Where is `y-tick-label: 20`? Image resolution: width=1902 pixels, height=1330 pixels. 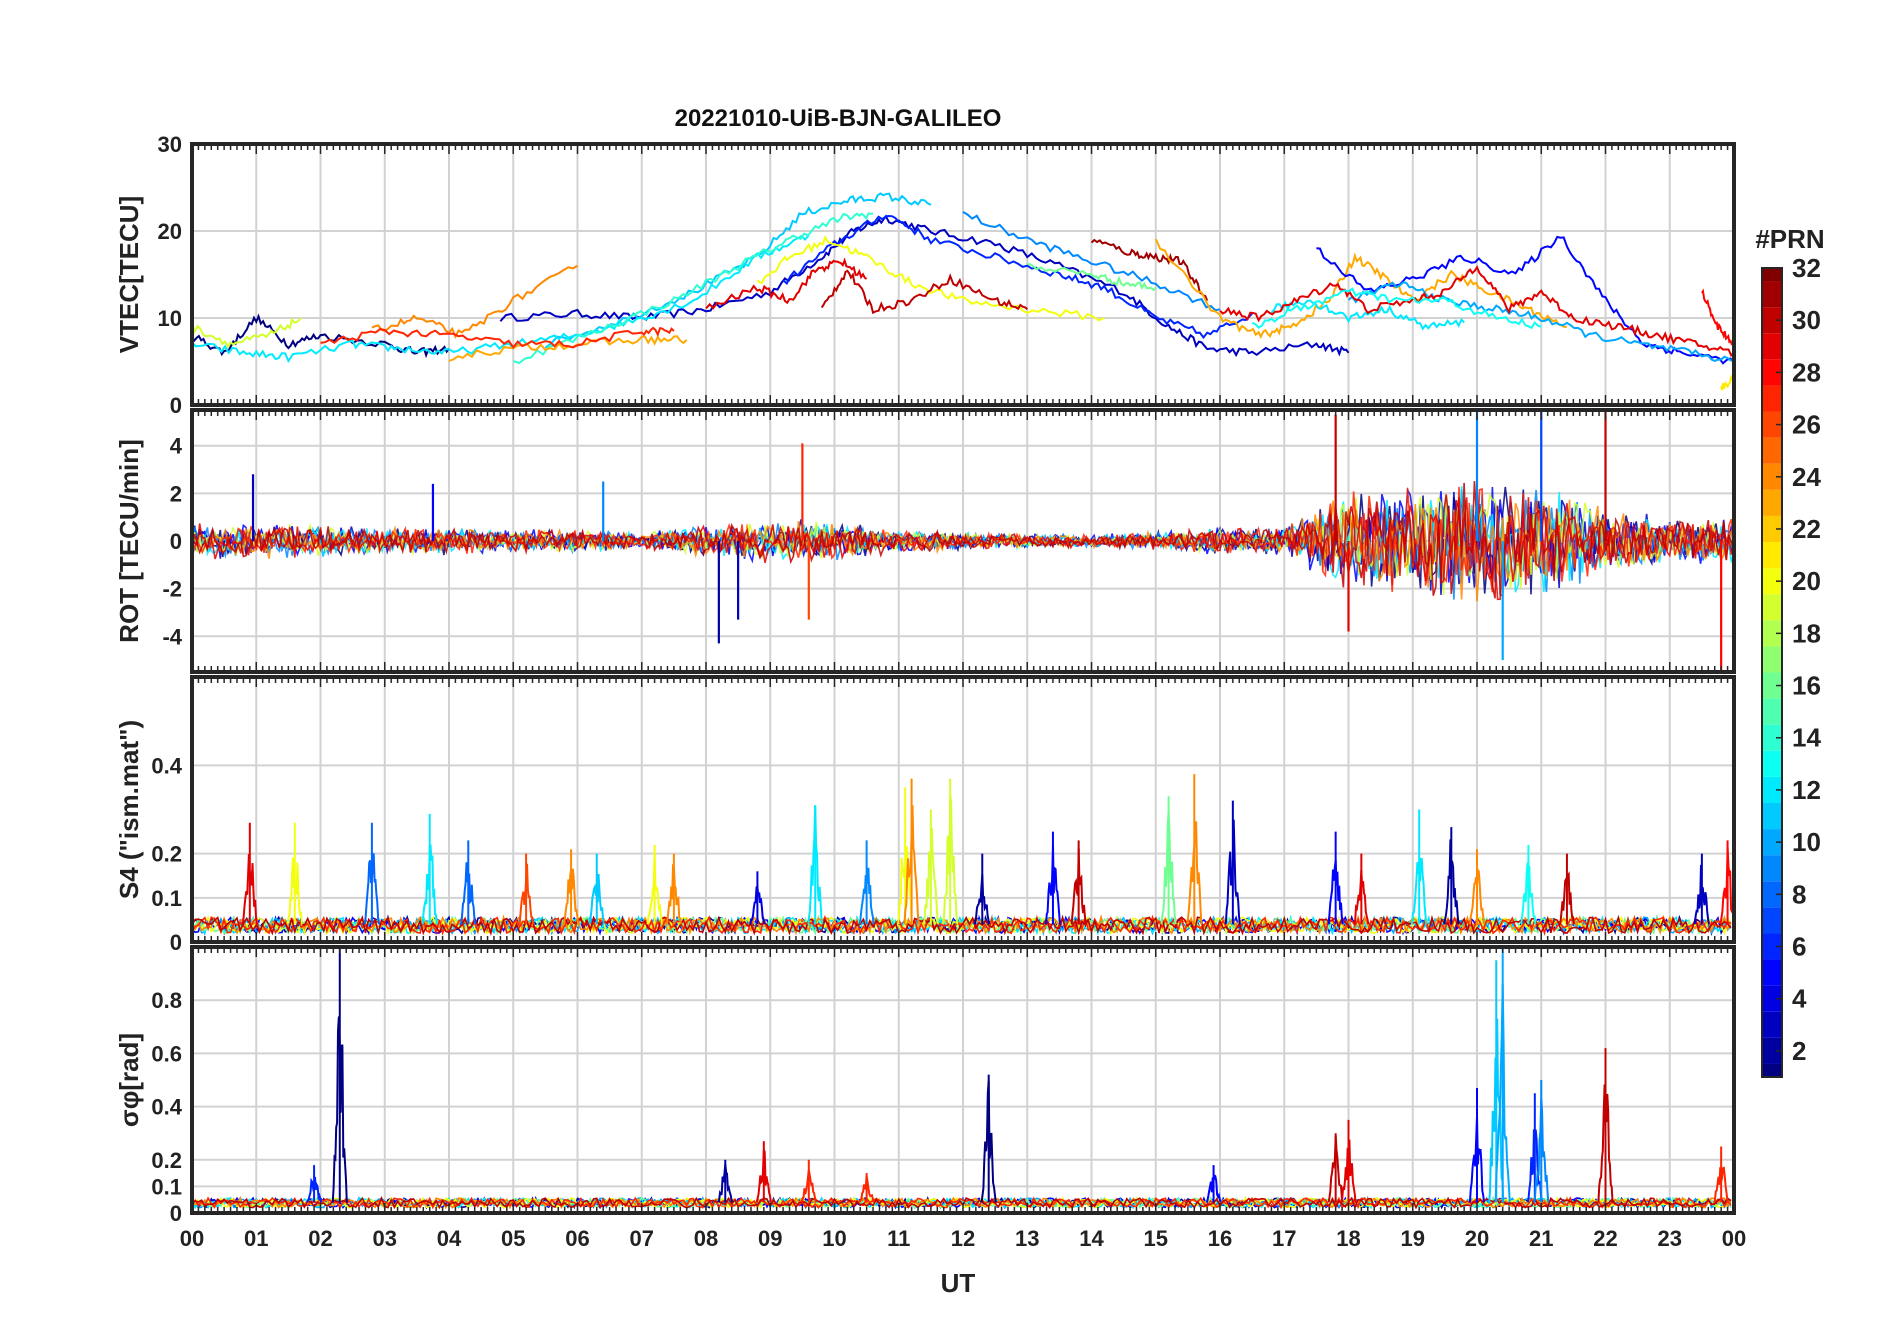
y-tick-label: 20 is located at coordinates (170, 231).